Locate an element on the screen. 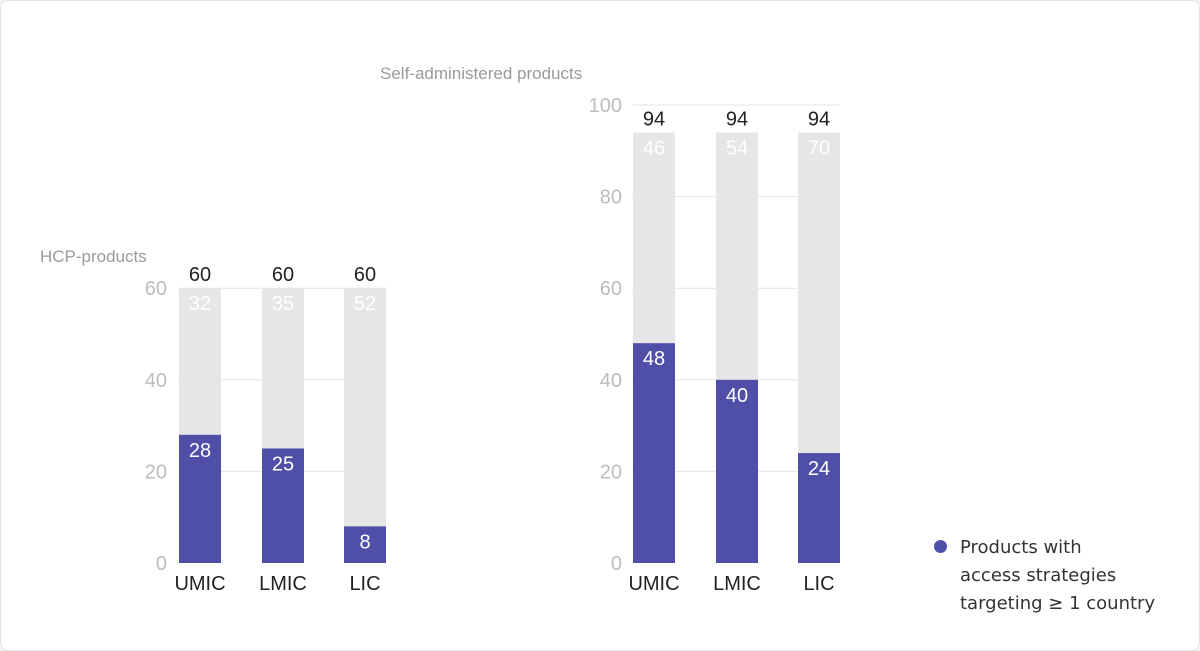 The width and height of the screenshot is (1200, 651). remainder-value-label: 70 is located at coordinates (819, 148).